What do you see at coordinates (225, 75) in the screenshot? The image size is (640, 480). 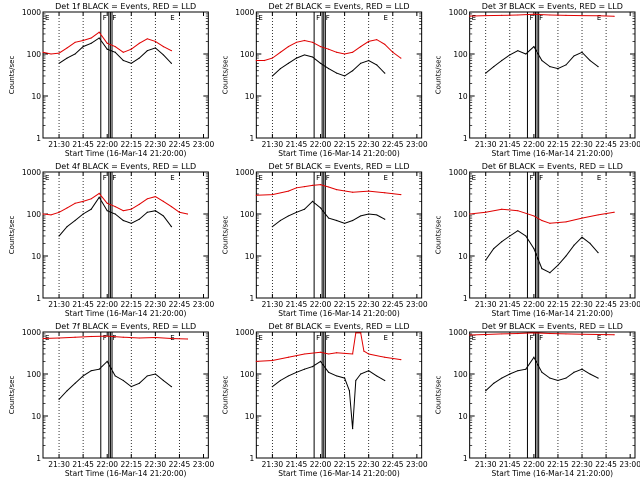 I see `y-axis-label: Counts/sec` at bounding box center [225, 75].